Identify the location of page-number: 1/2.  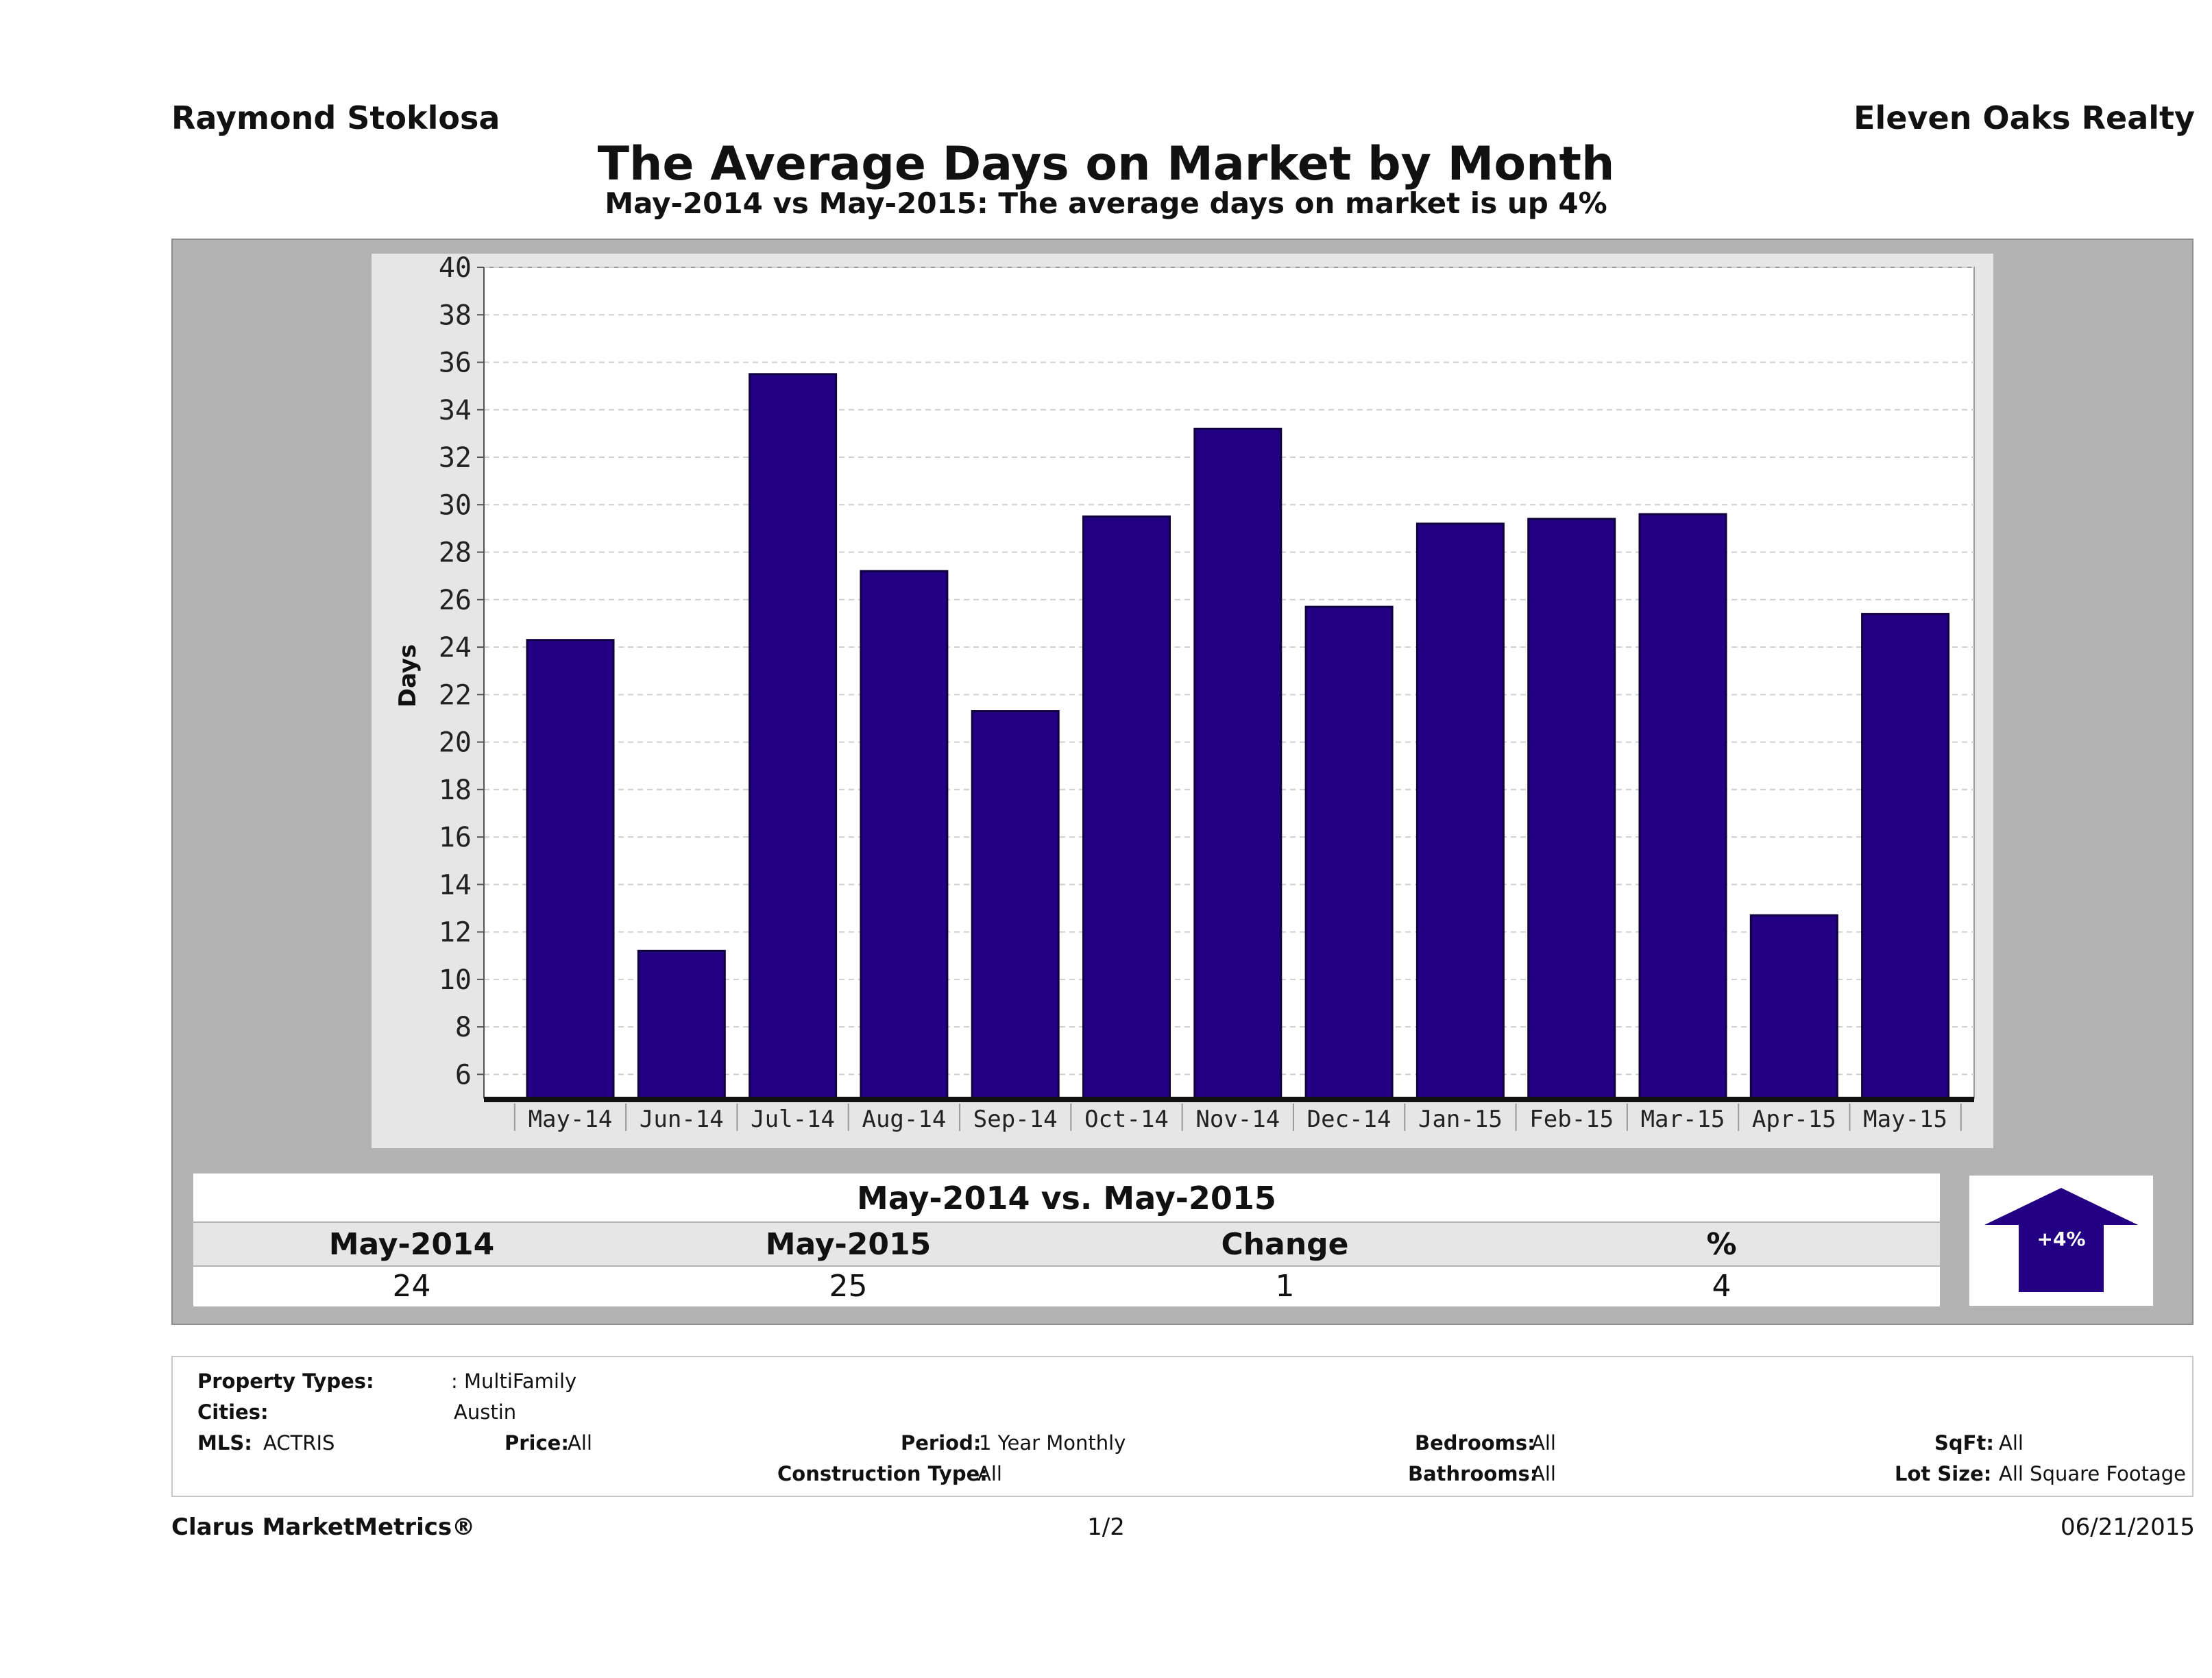
(1106, 1527).